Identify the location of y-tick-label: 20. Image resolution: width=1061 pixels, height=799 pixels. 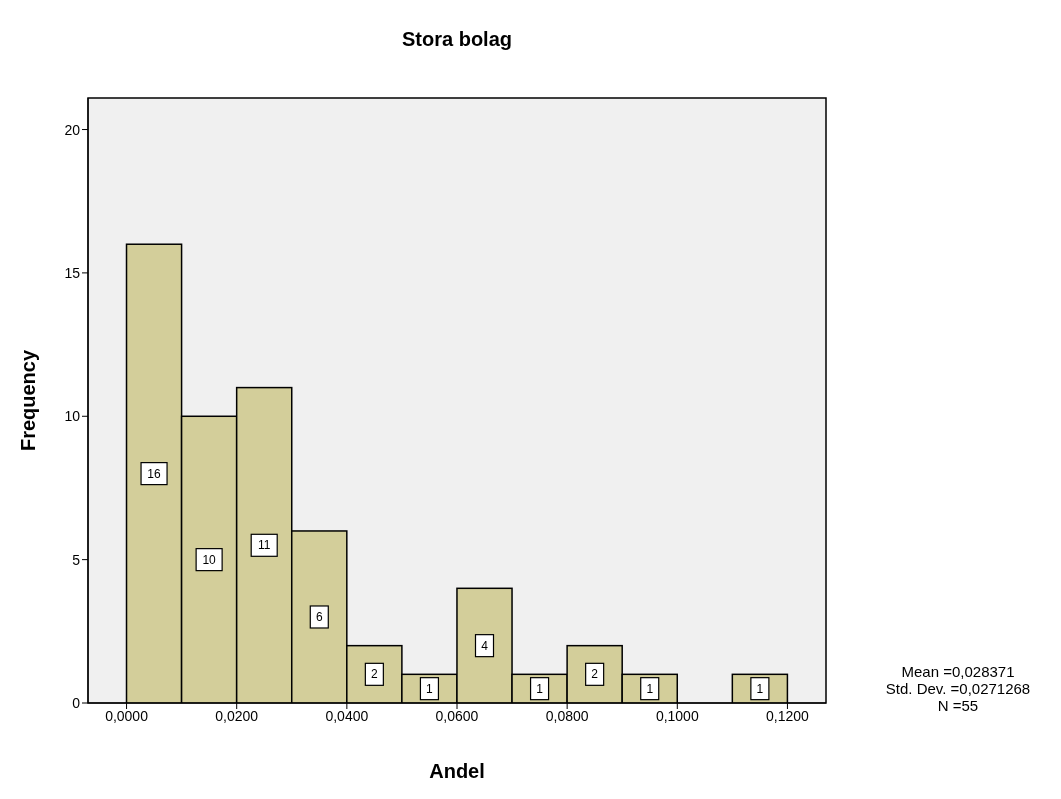
(72, 129).